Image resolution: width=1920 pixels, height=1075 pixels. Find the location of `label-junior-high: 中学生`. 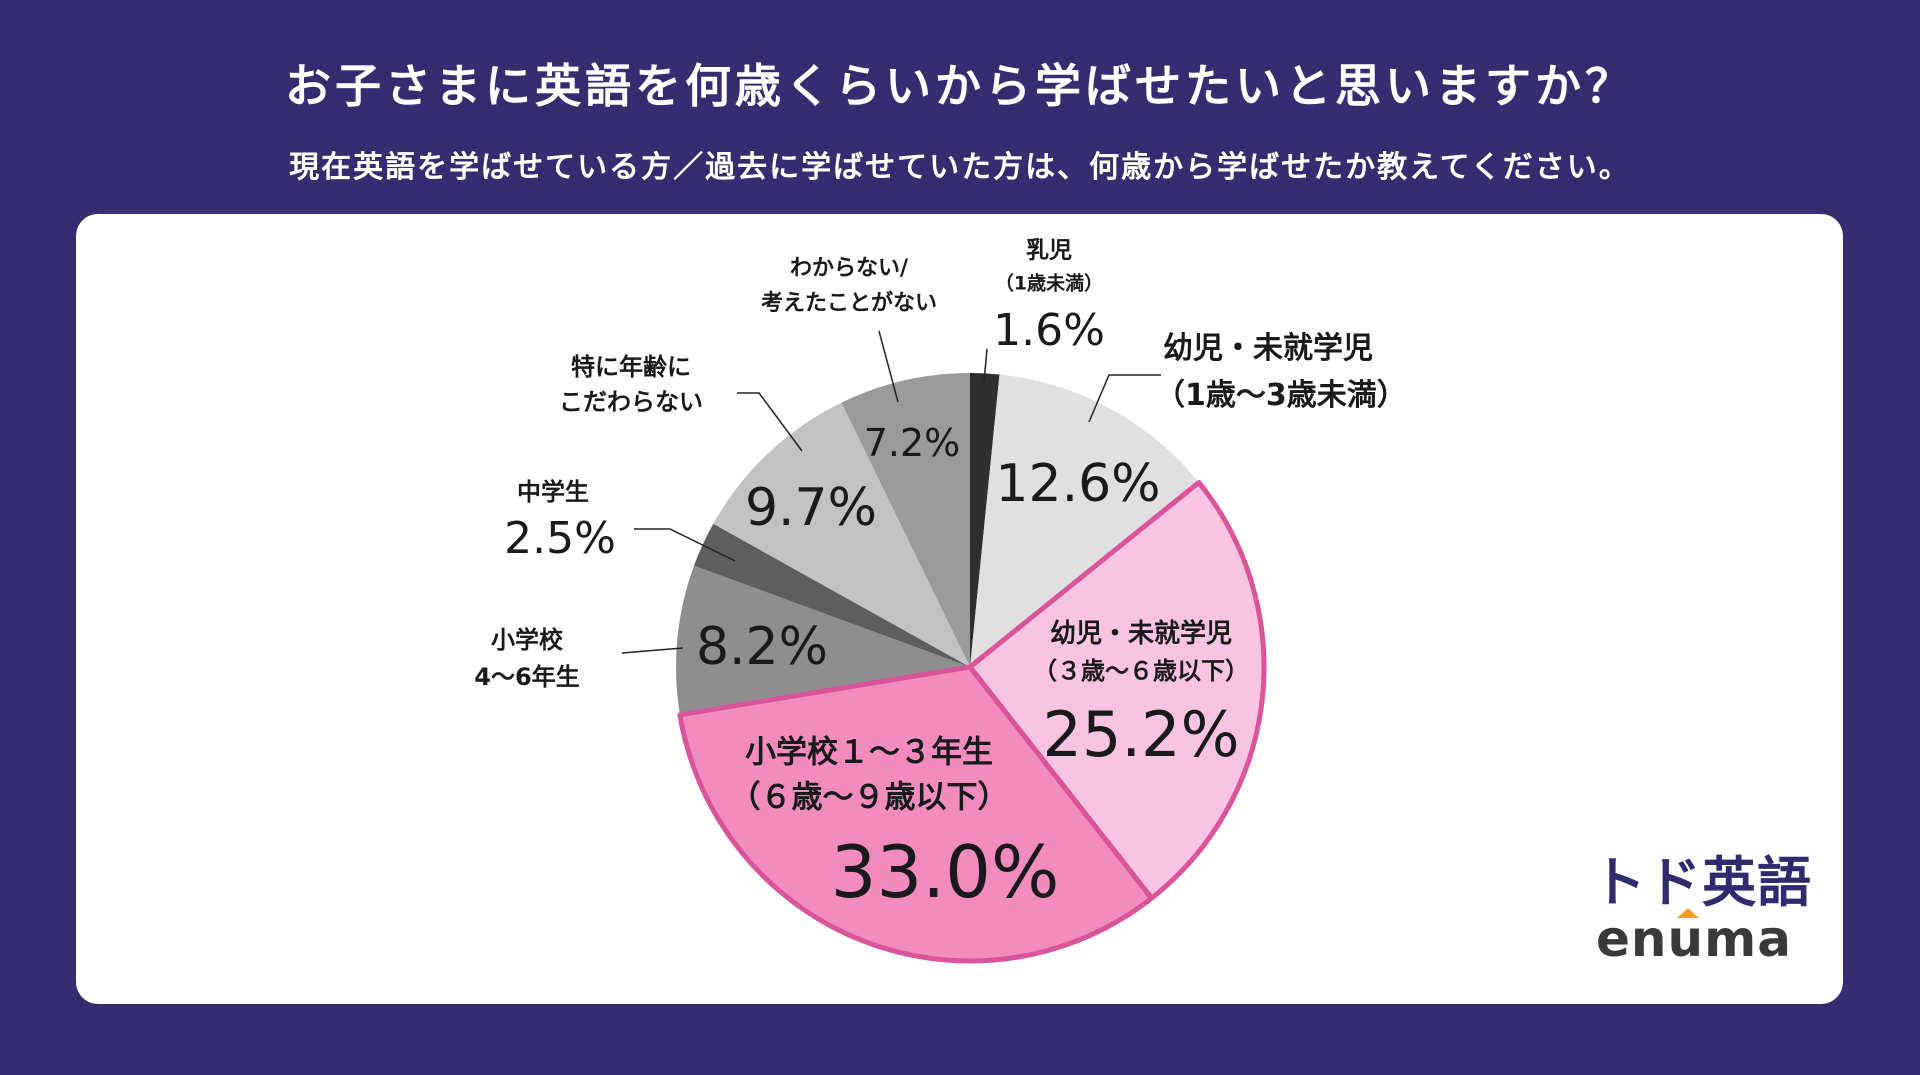

label-junior-high: 中学生 is located at coordinates (553, 492).